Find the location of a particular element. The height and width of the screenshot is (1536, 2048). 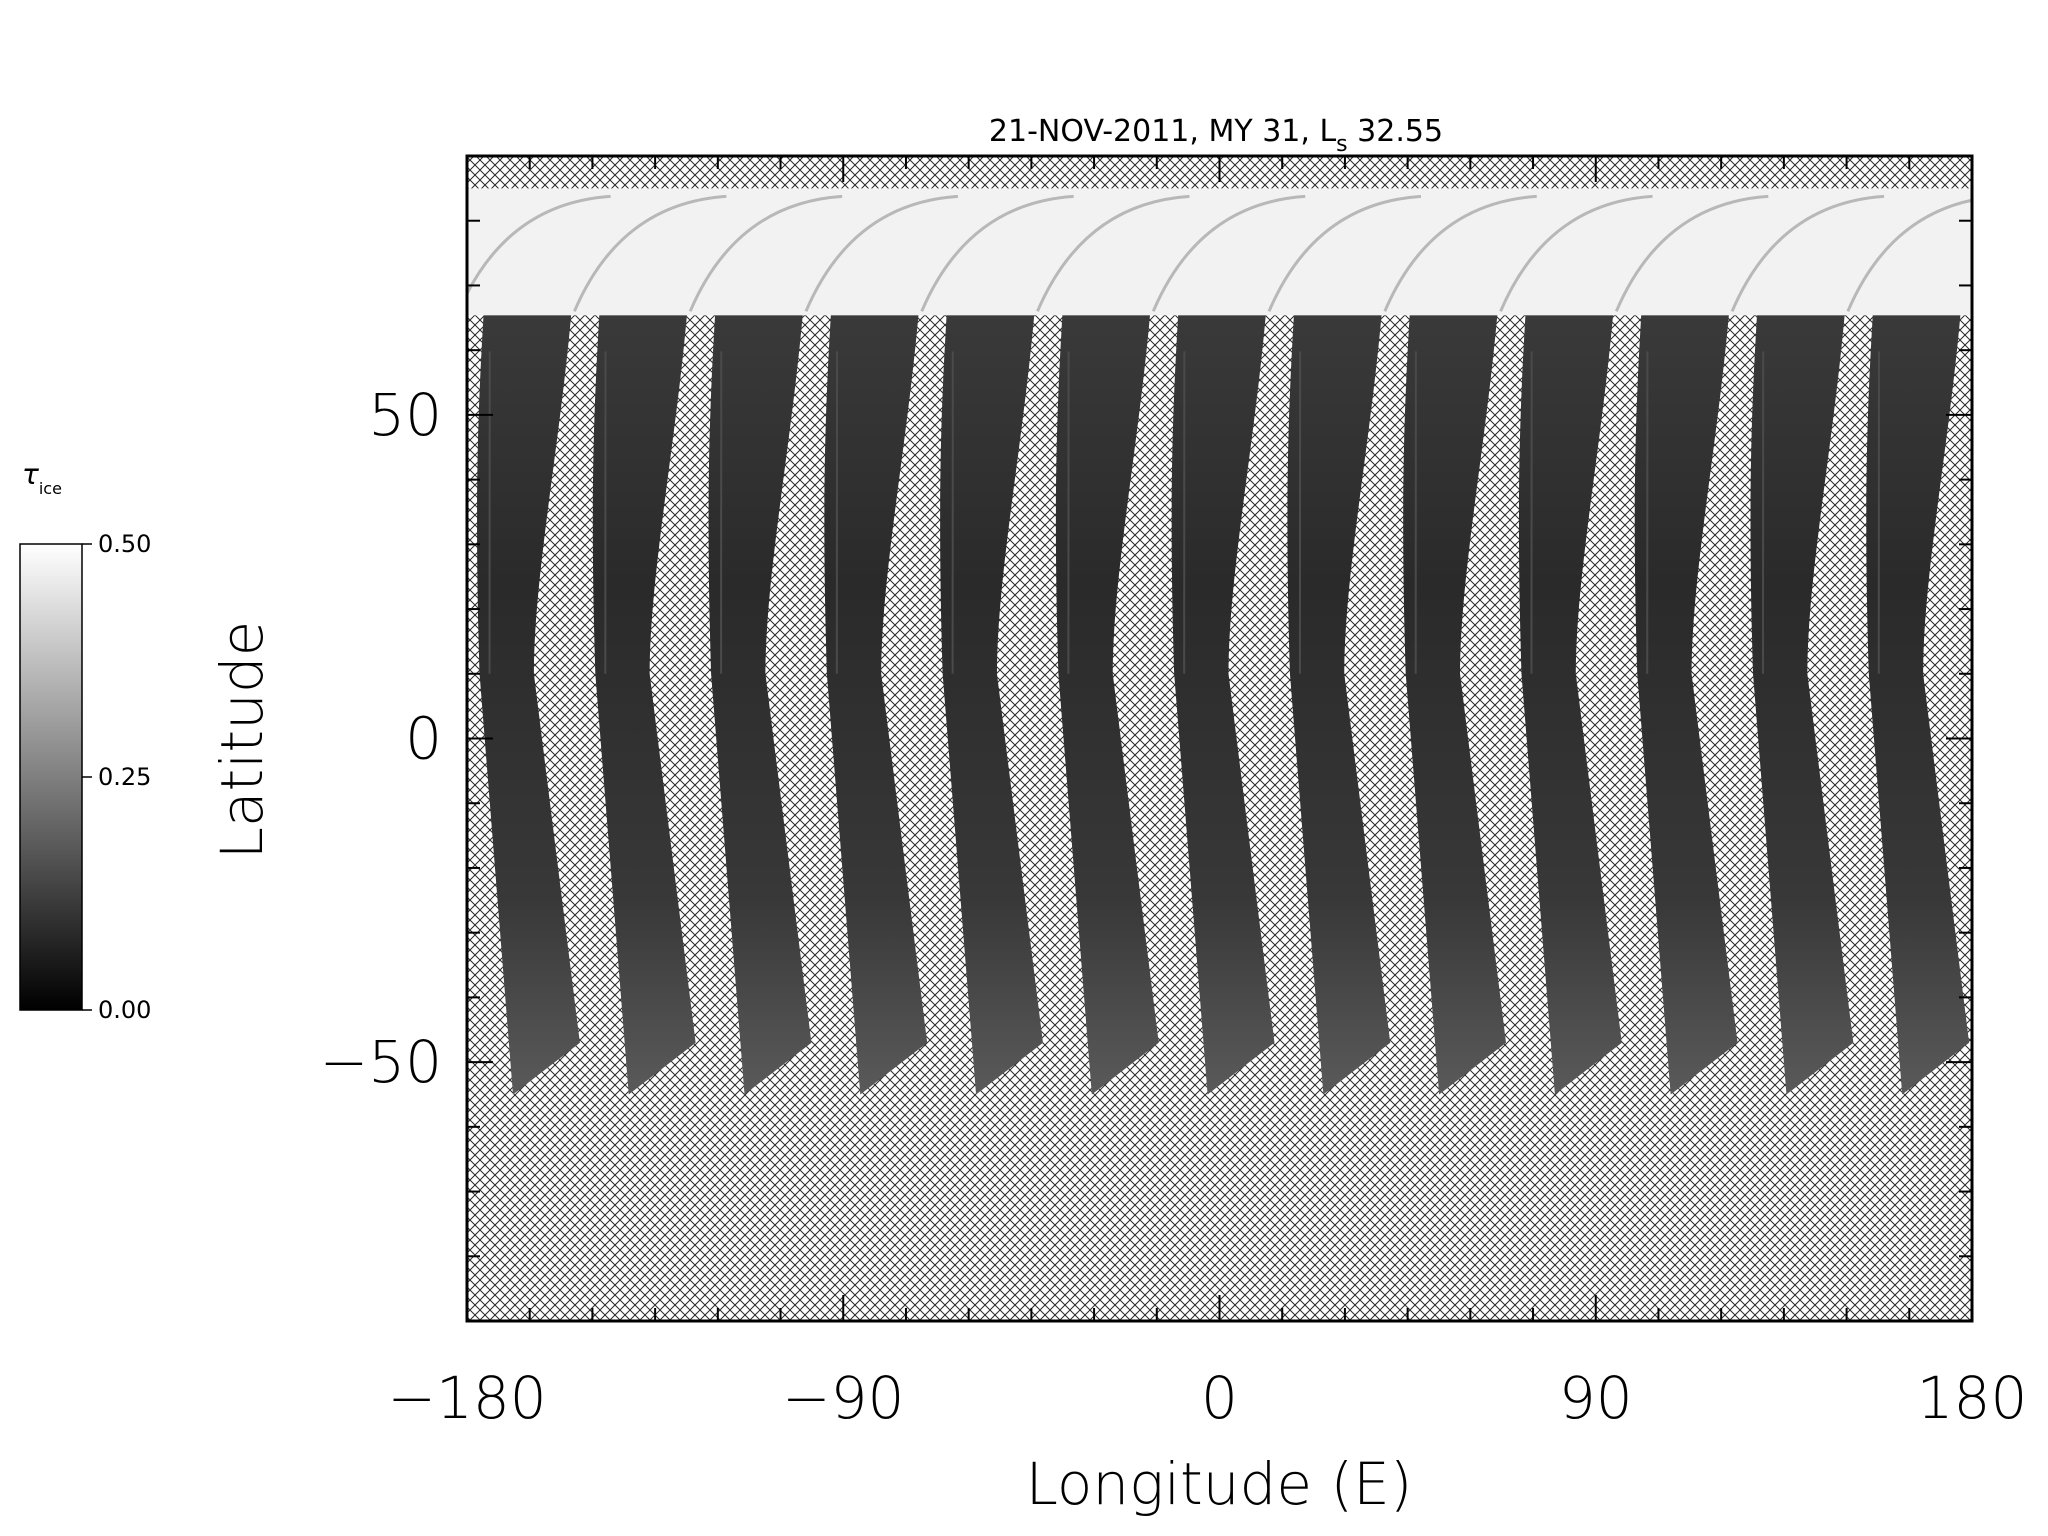

chart-title-value: 32.55 is located at coordinates (1395, 131).